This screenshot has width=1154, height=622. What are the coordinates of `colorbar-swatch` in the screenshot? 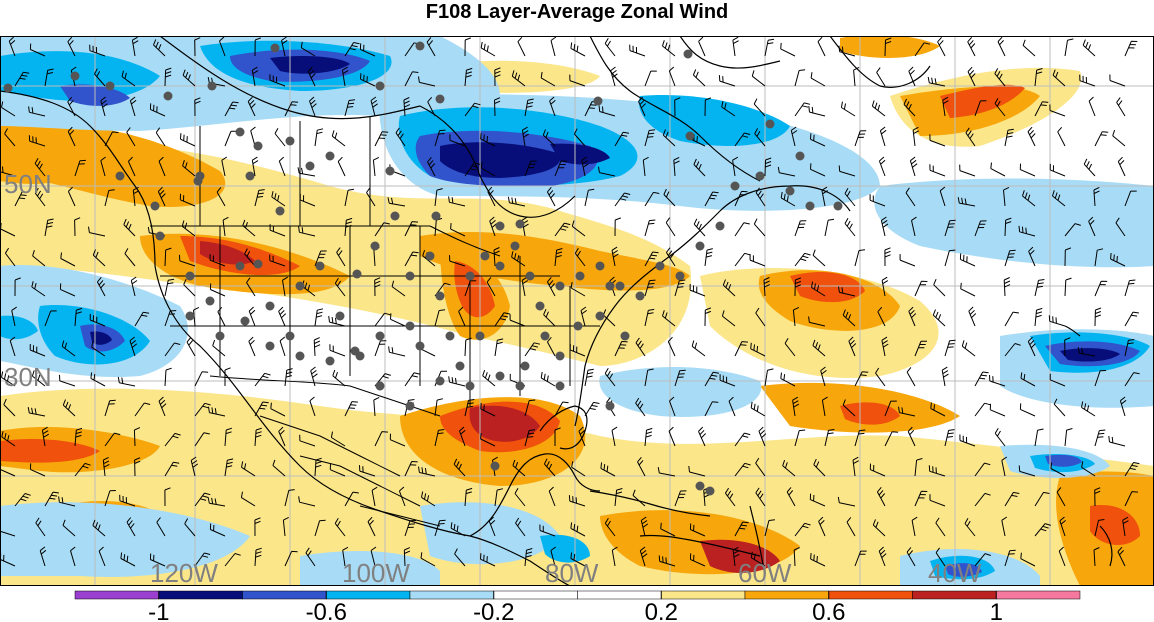 It's located at (116, 595).